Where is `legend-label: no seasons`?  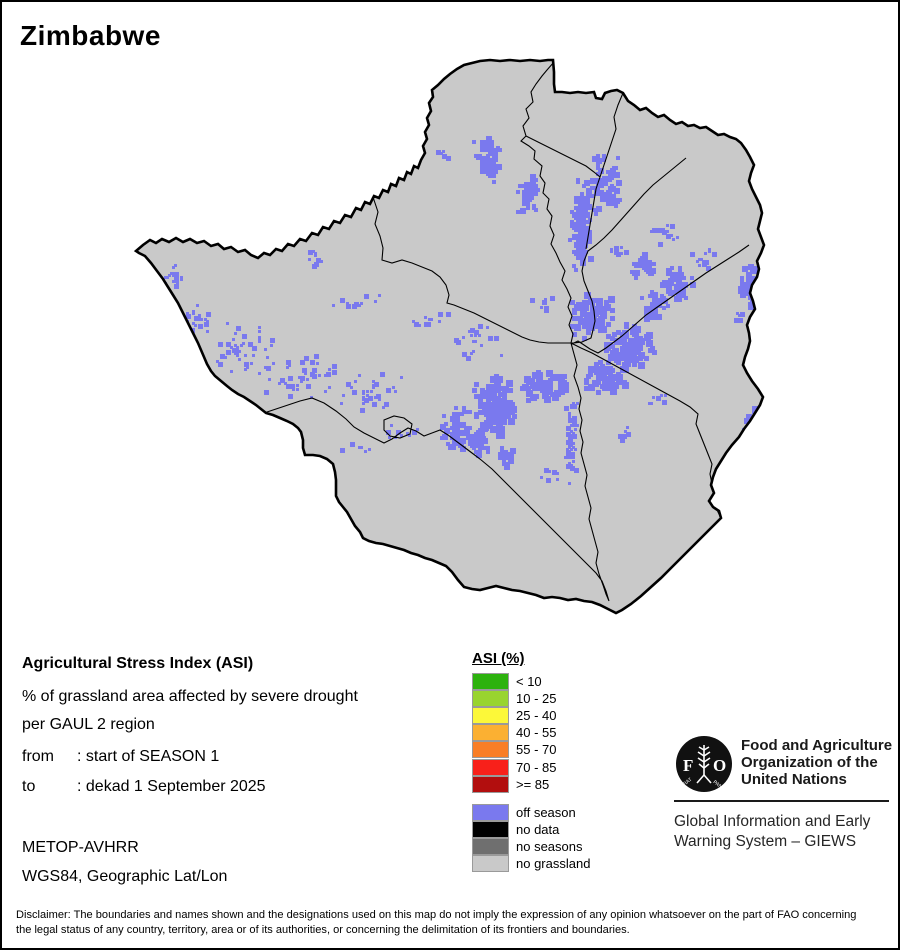 legend-label: no seasons is located at coordinates (549, 846).